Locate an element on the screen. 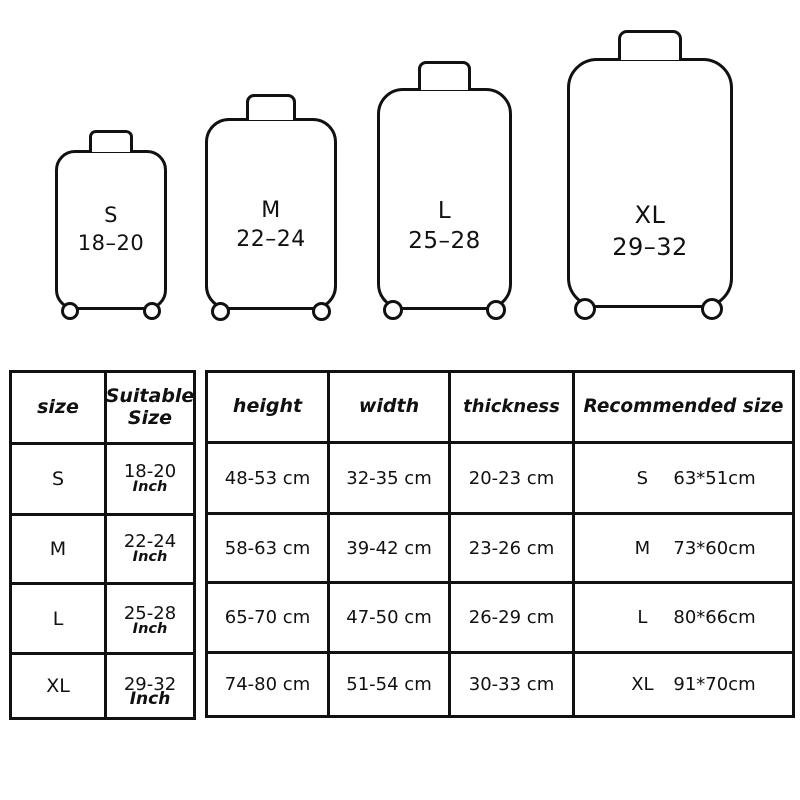  suitcase-illustration-xl: XL 29–32 is located at coordinates (650, 175).